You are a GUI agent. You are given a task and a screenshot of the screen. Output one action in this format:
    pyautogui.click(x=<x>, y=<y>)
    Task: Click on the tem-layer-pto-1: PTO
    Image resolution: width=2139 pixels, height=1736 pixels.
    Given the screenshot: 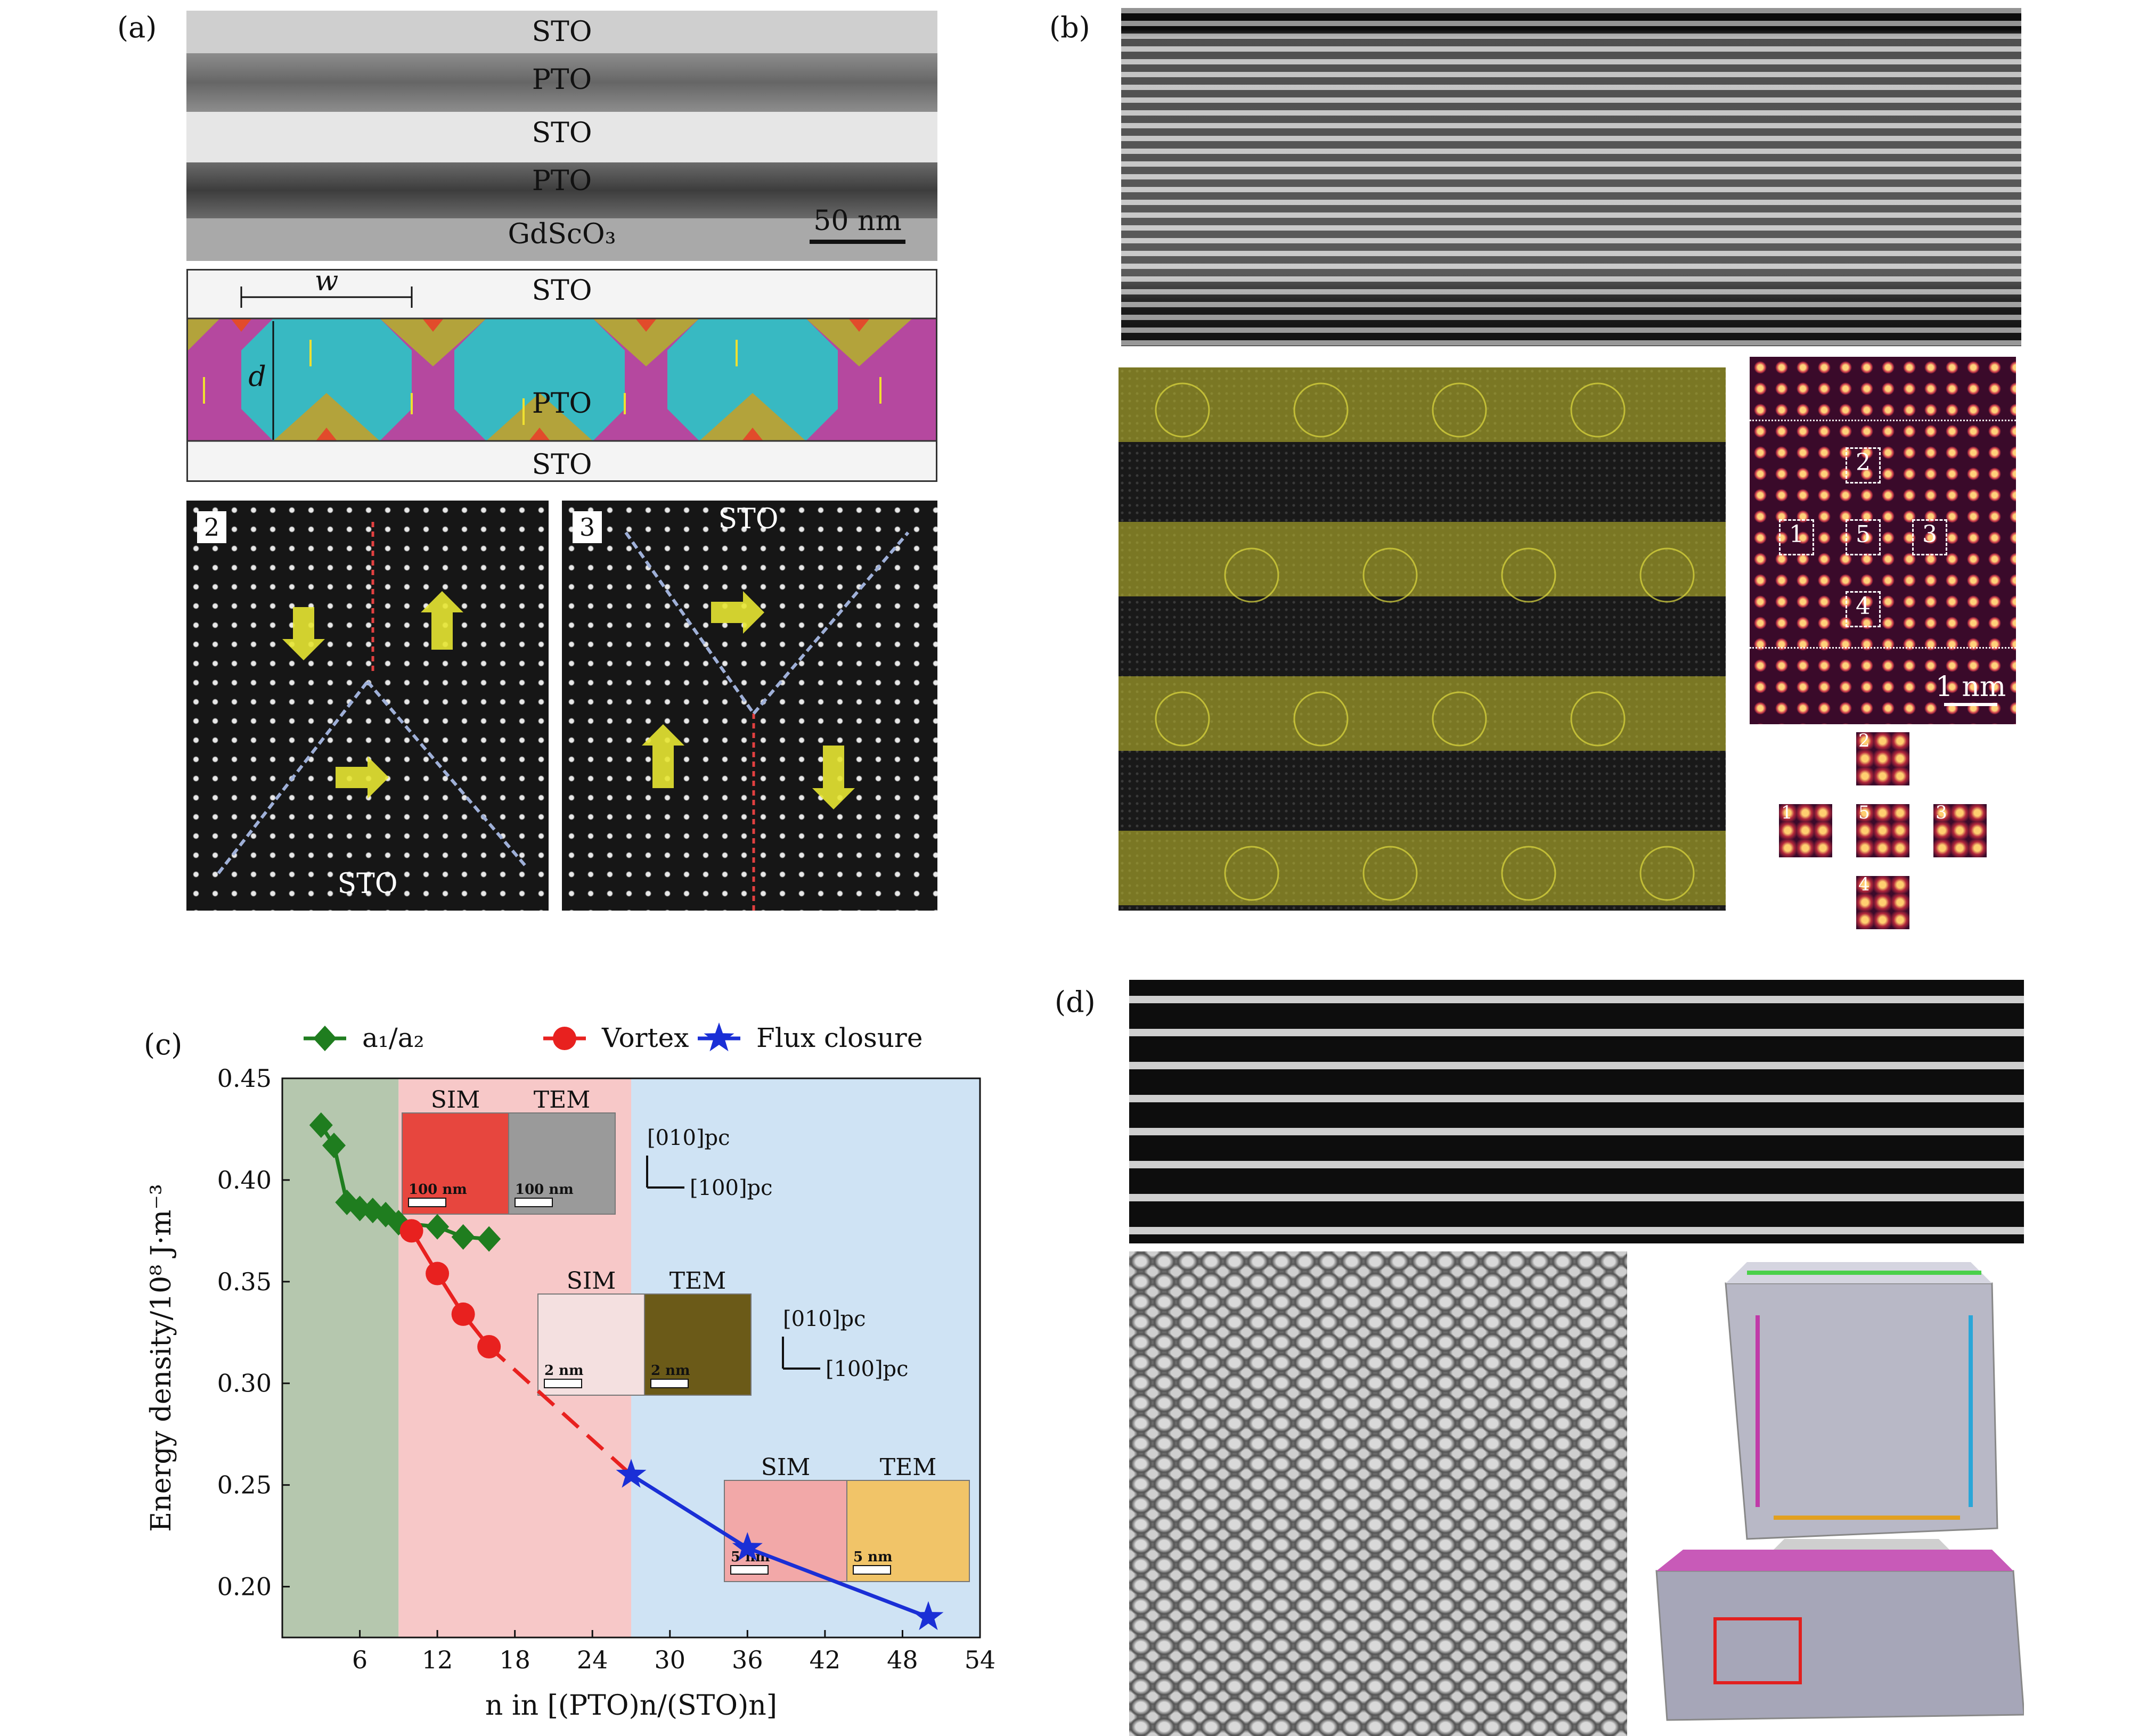 What is the action you would take?
    pyautogui.click(x=562, y=80)
    